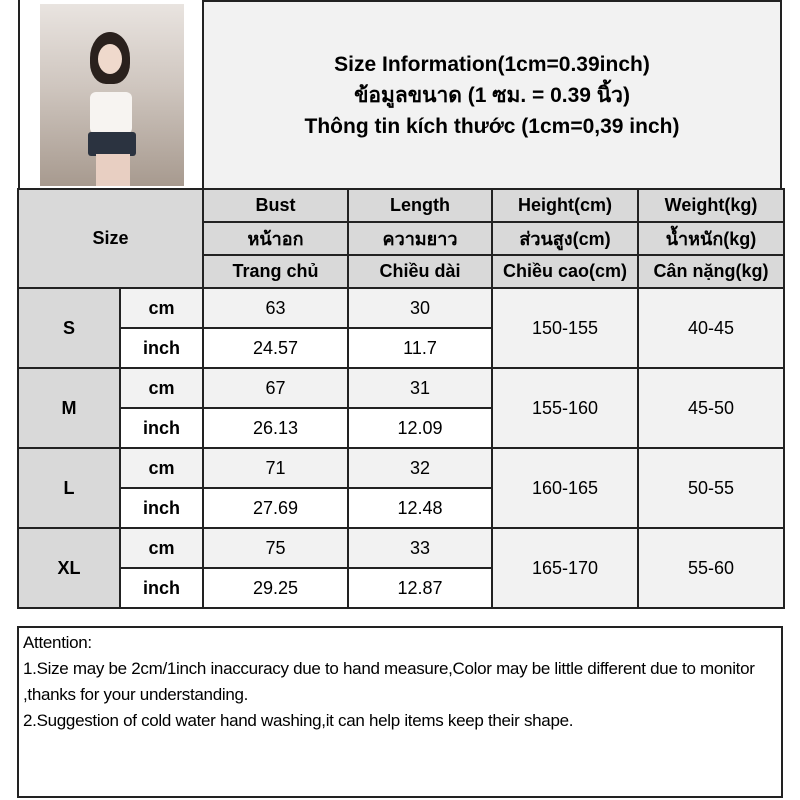 The height and width of the screenshot is (800, 800). I want to click on bust-cm: 67, so click(275, 388).